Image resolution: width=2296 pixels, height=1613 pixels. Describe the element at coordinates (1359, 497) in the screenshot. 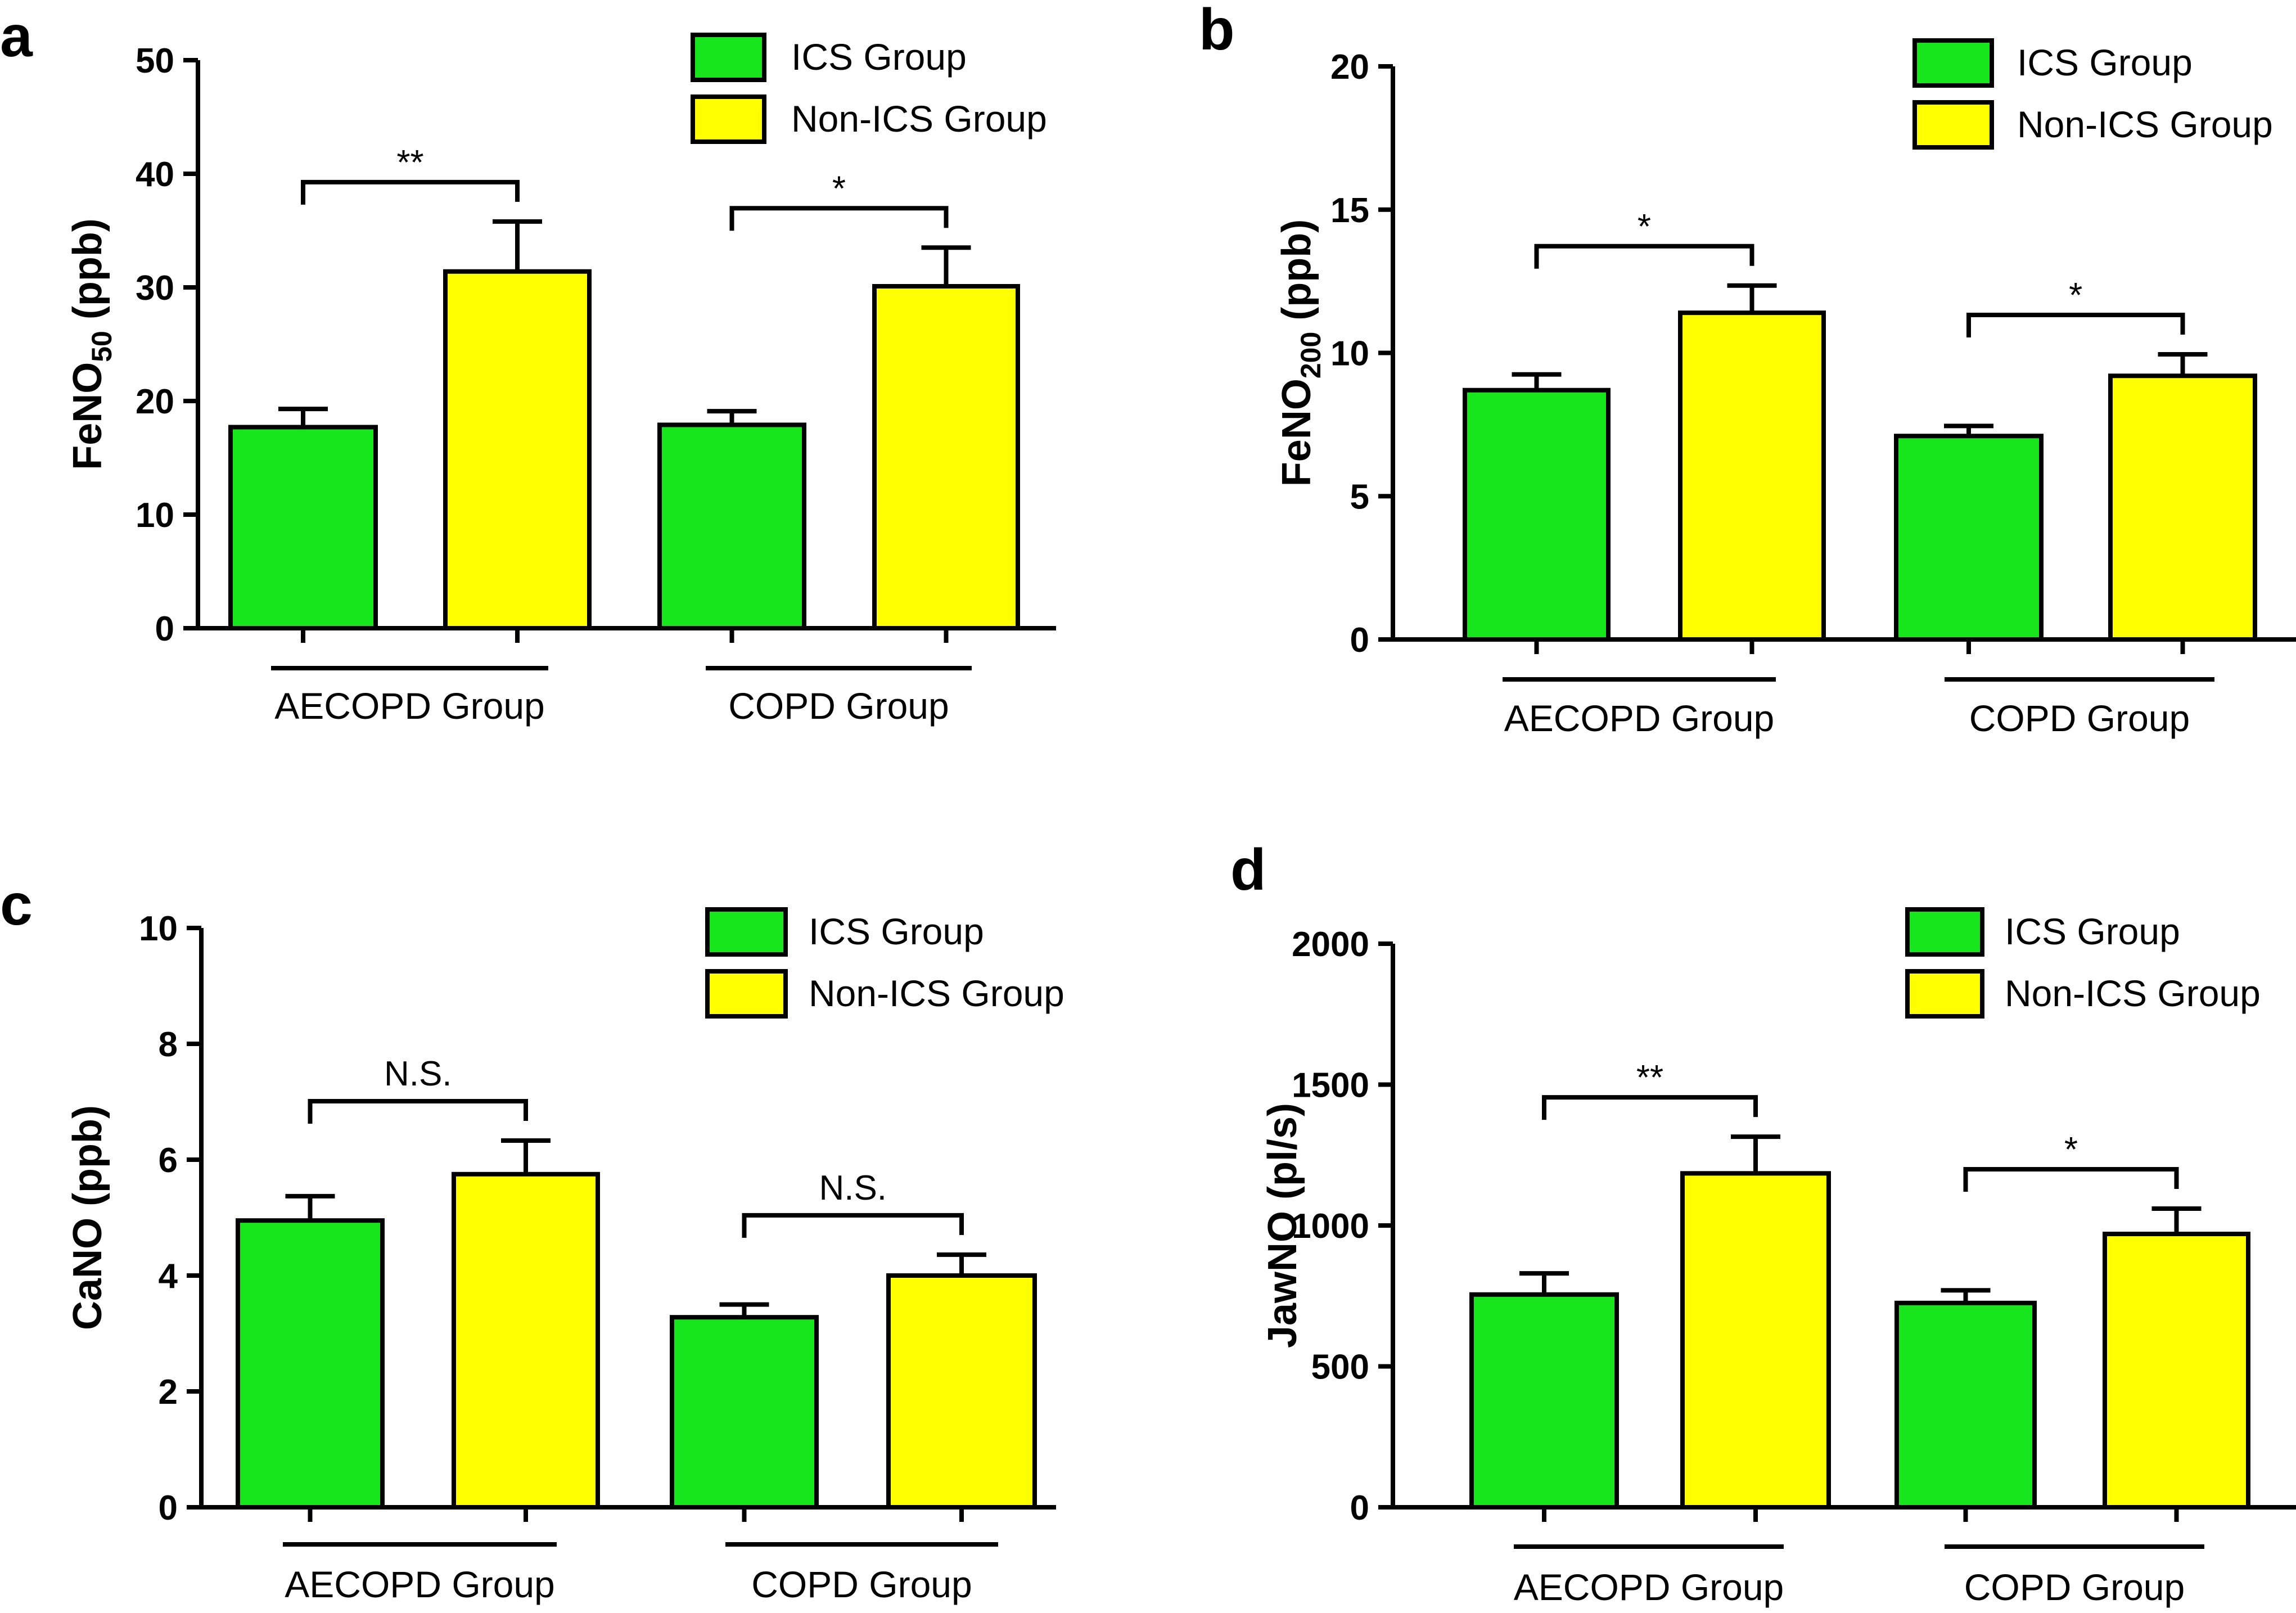

I see `y-tick-label: 5` at that location.